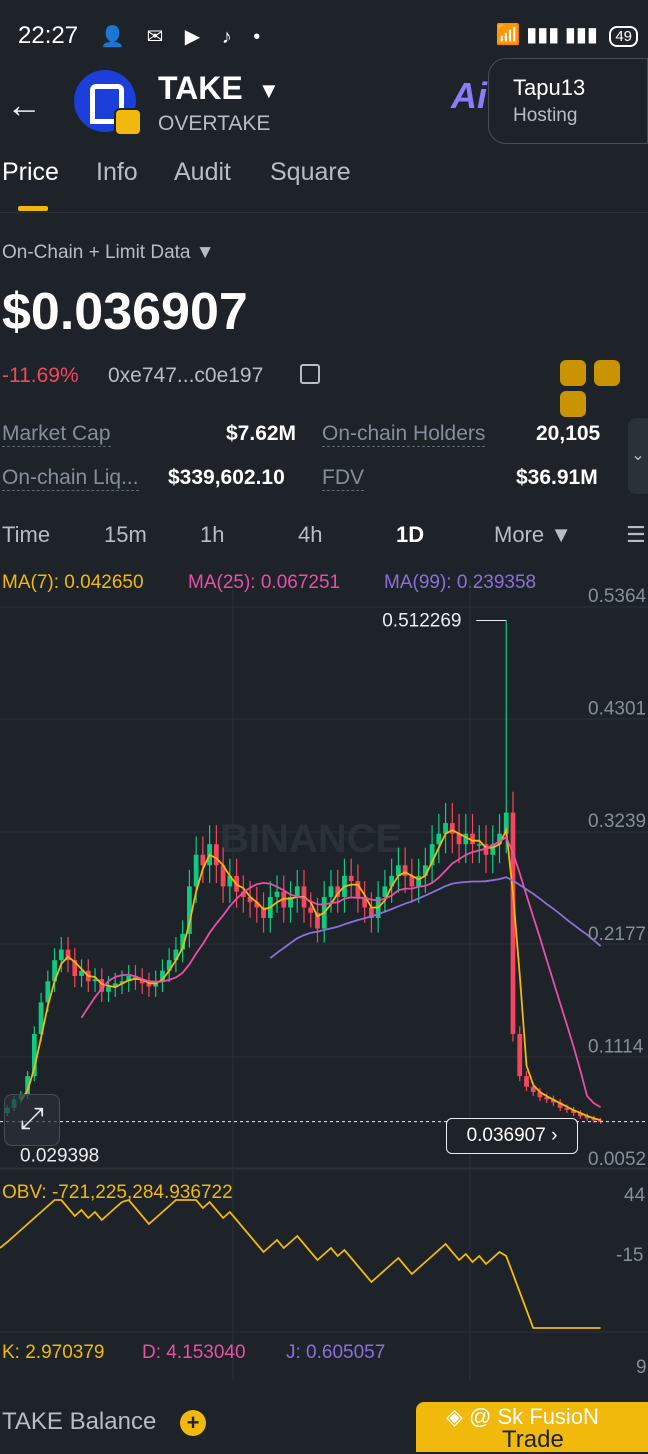 Image resolution: width=648 pixels, height=1454 pixels. I want to click on market-cap-value: $7.62M, so click(261, 433).